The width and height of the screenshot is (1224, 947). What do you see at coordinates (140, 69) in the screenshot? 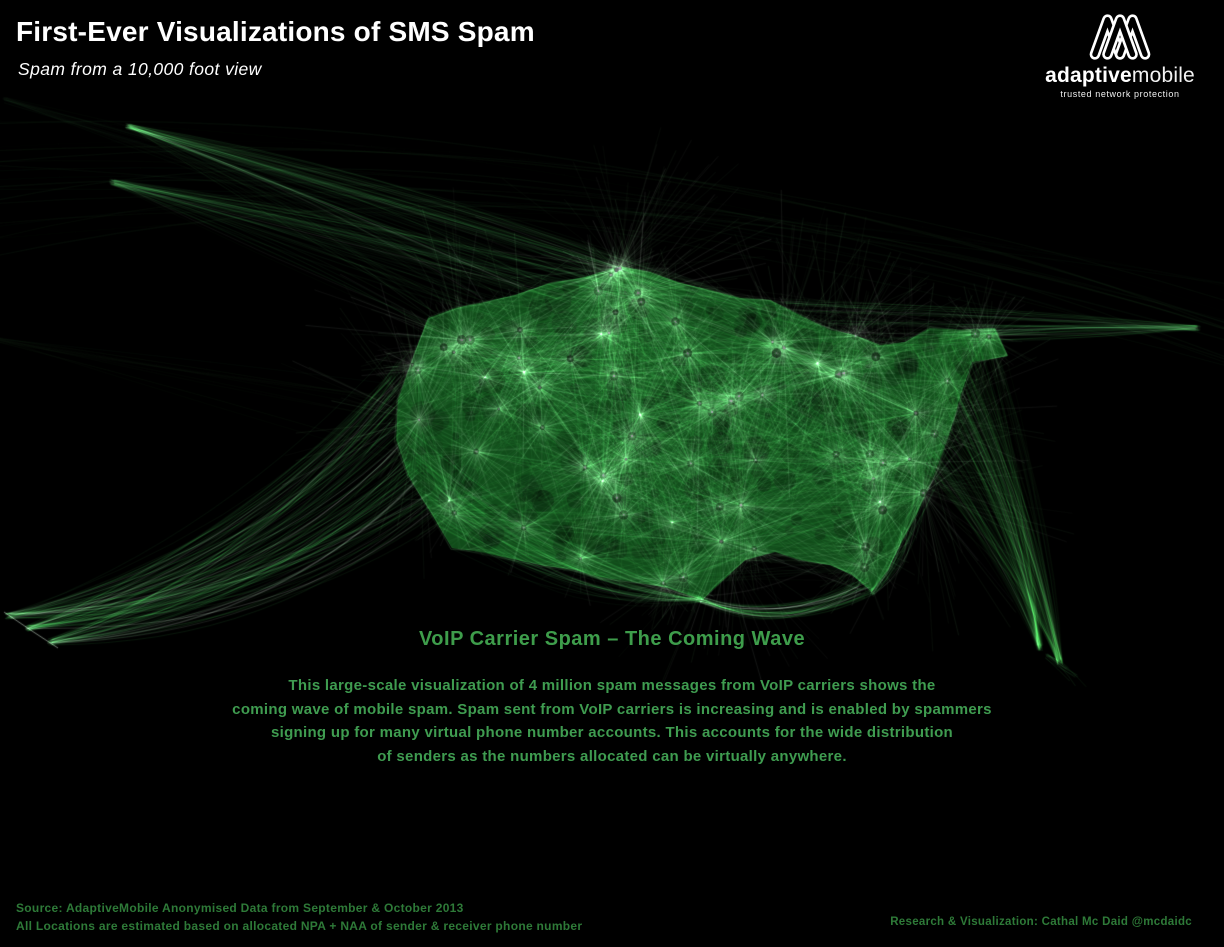
I see `page-subtitle: Spam from a 10,000 foot view` at bounding box center [140, 69].